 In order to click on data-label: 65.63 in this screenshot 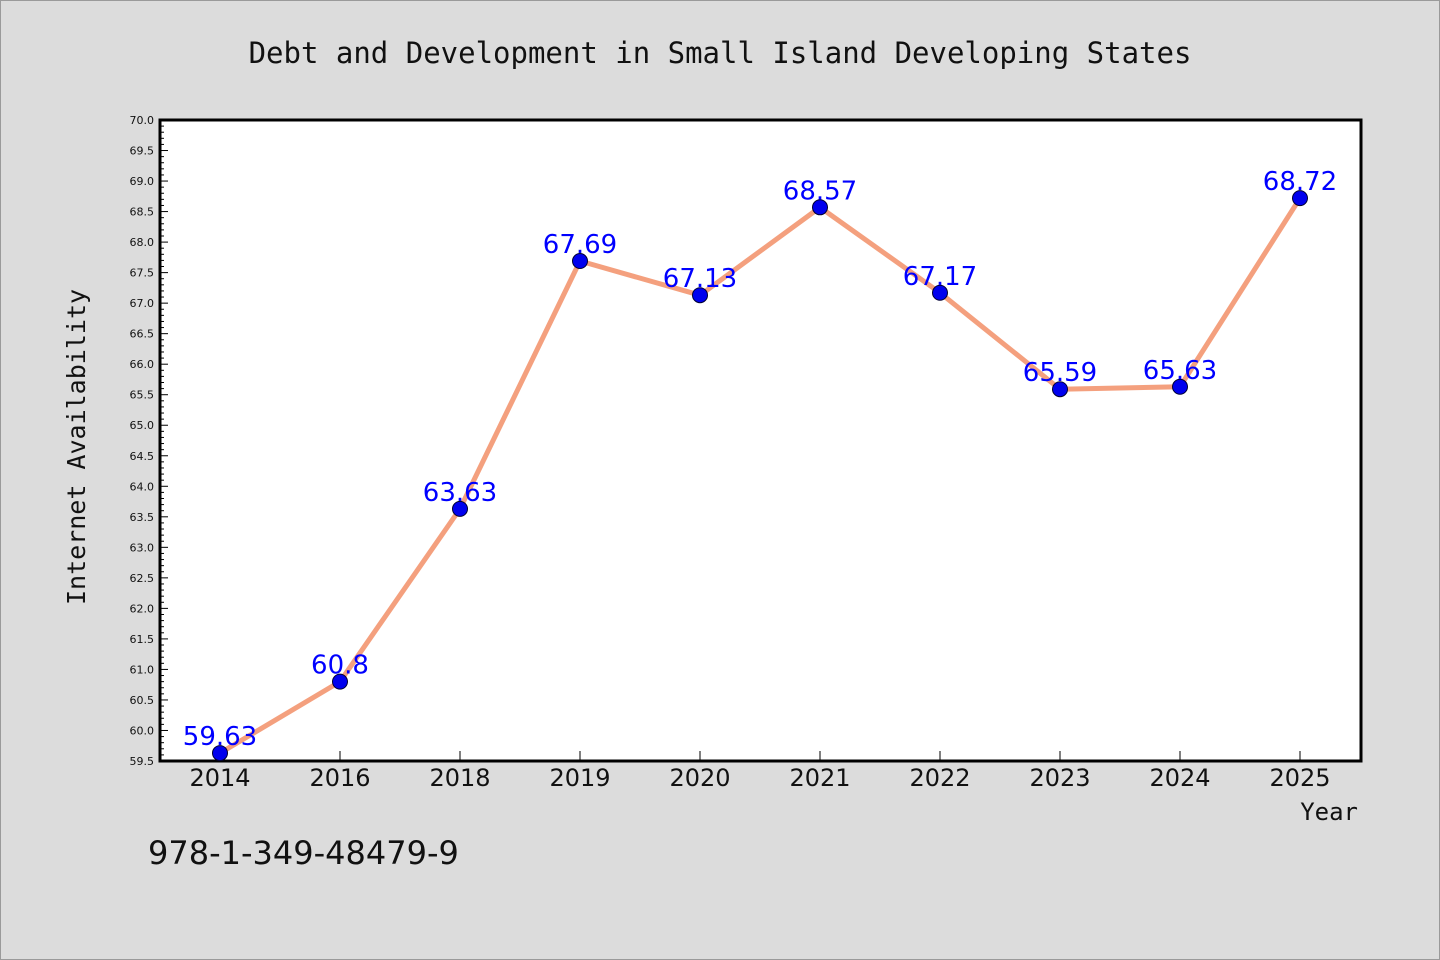, I will do `click(1180, 371)`.